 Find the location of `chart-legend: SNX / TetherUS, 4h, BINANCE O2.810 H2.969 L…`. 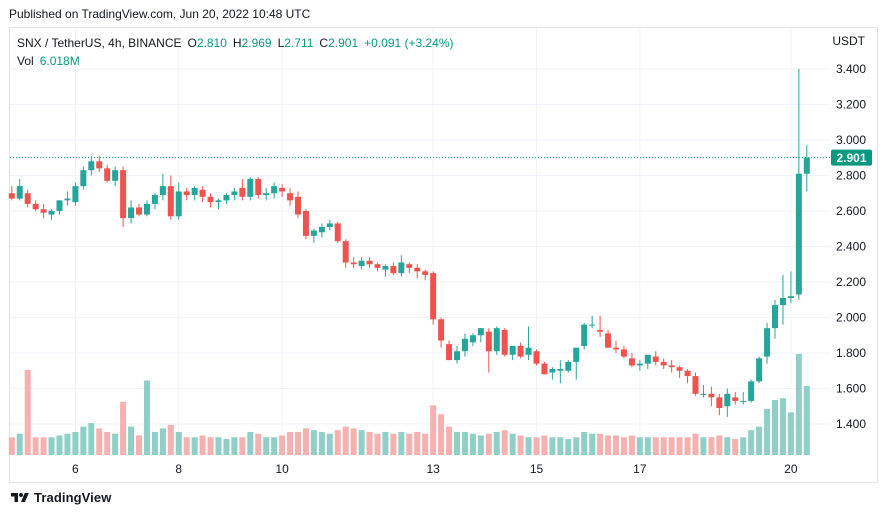

chart-legend: SNX / TetherUS, 4h, BINANCE O2.810 H2.969 L… is located at coordinates (235, 52).